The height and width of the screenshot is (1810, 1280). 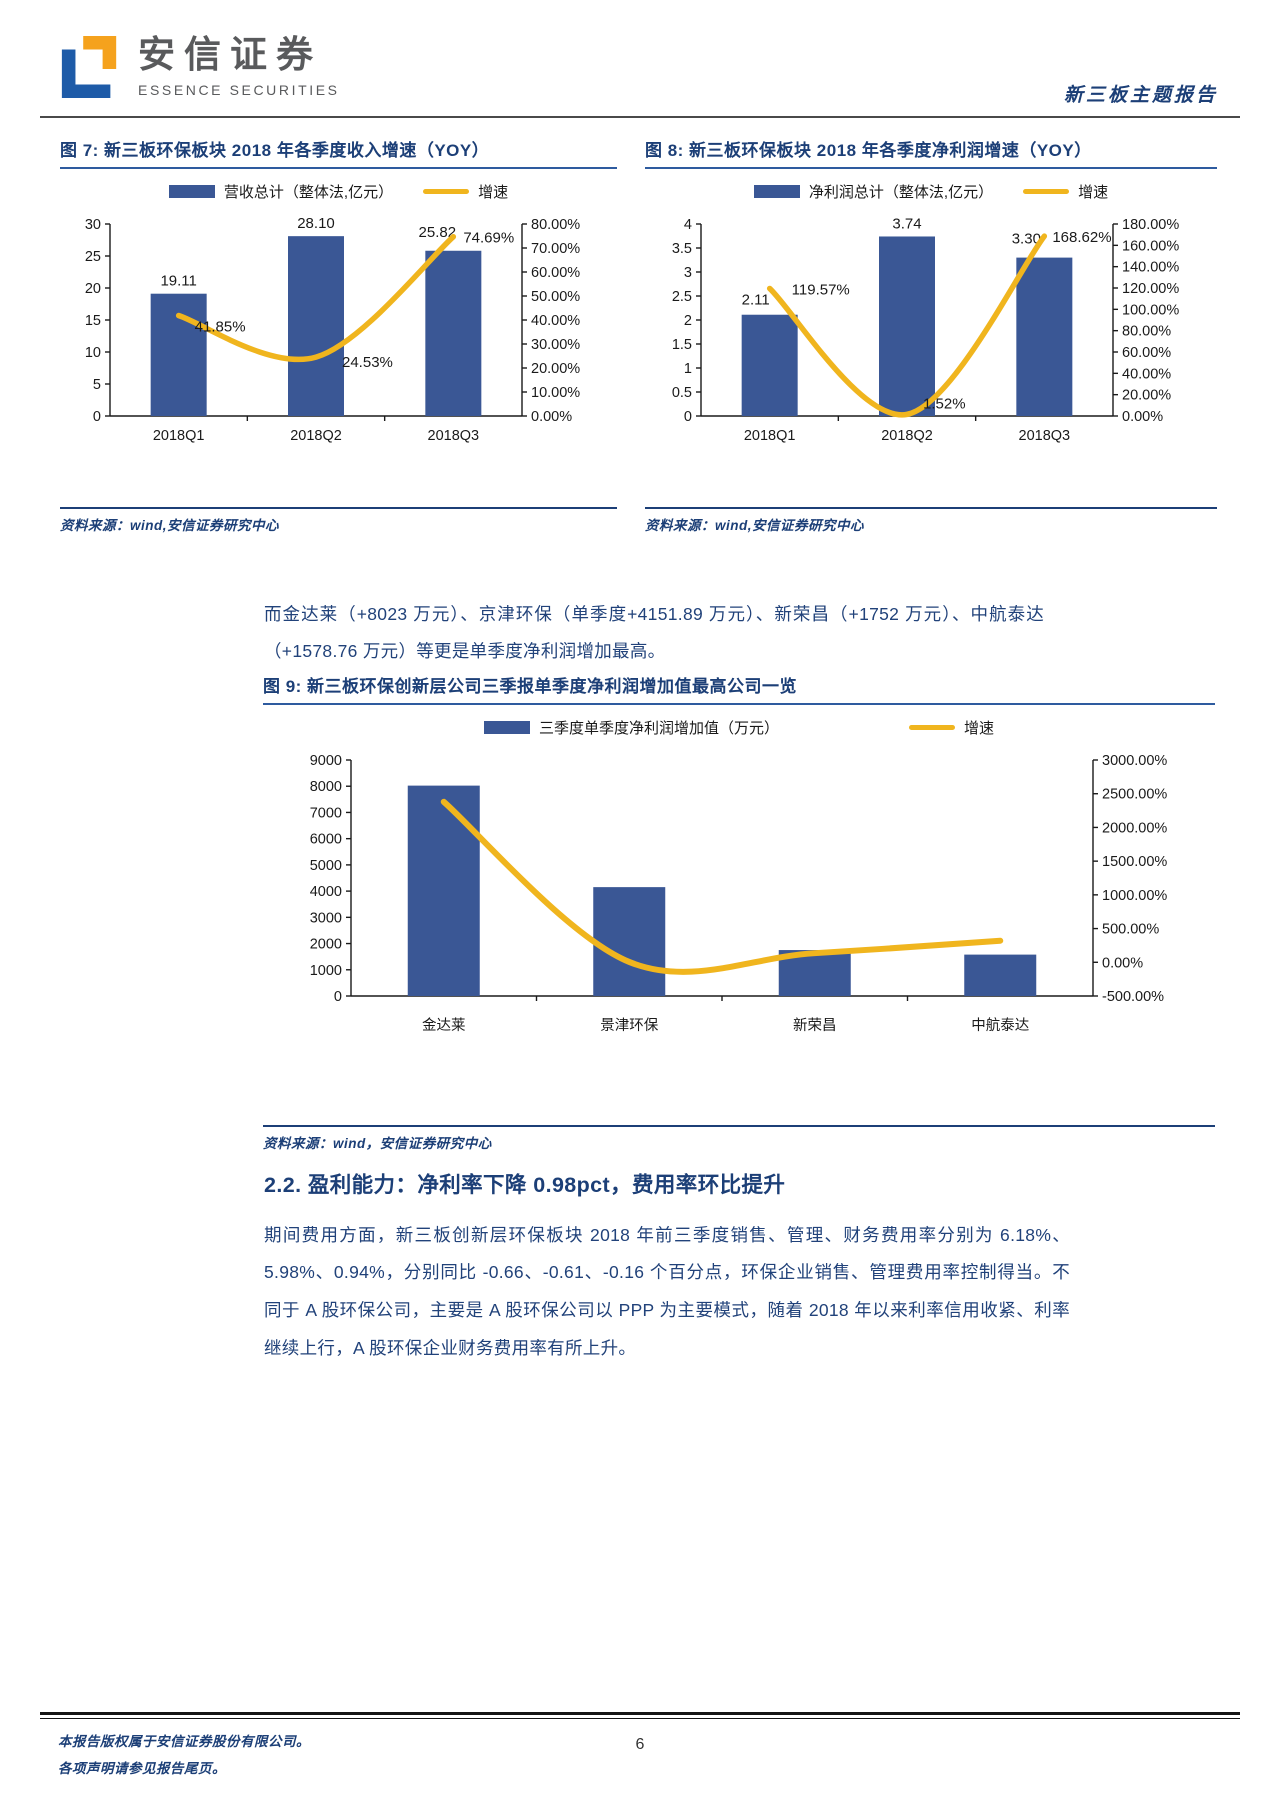 What do you see at coordinates (1134, 795) in the screenshot?
I see `svg-text: 2500.00%` at bounding box center [1134, 795].